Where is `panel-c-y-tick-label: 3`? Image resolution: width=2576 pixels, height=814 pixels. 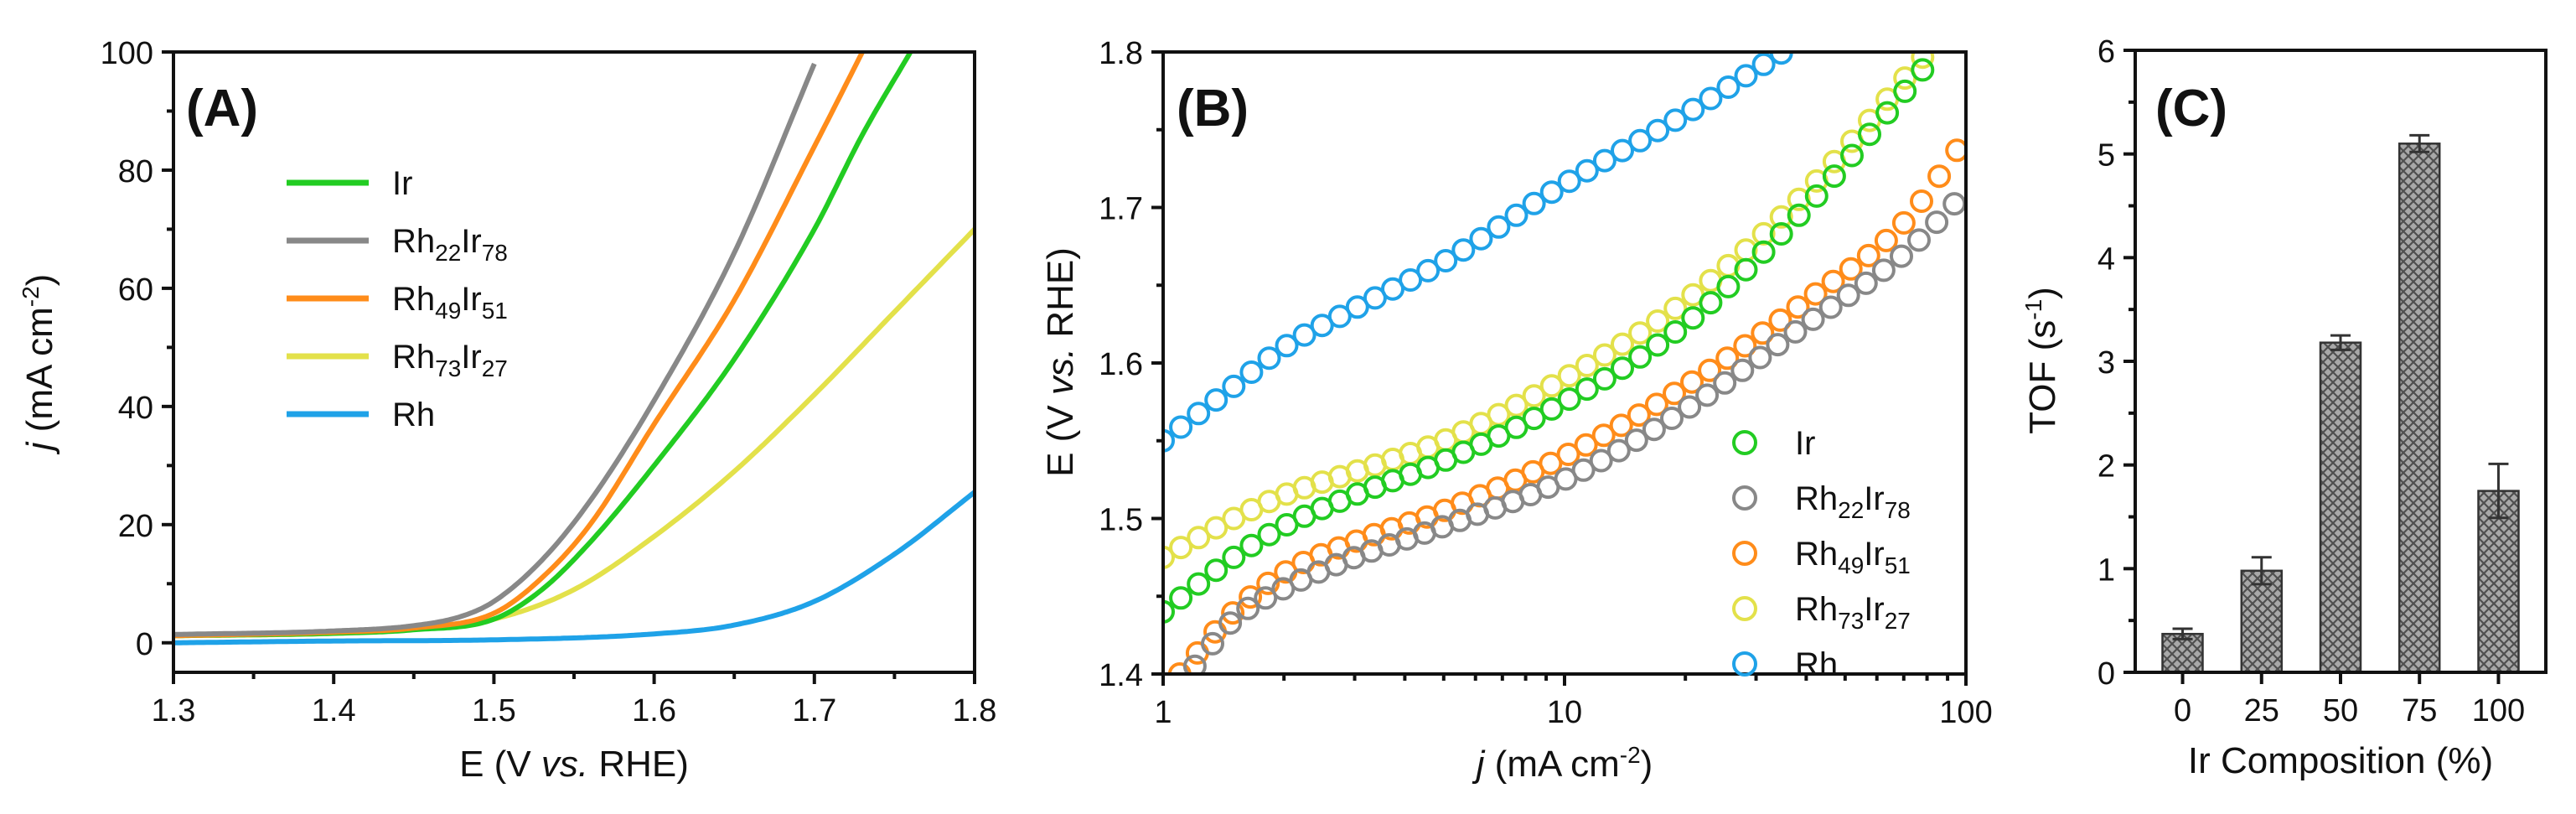
panel-c-y-tick-label: 3 is located at coordinates (2106, 363).